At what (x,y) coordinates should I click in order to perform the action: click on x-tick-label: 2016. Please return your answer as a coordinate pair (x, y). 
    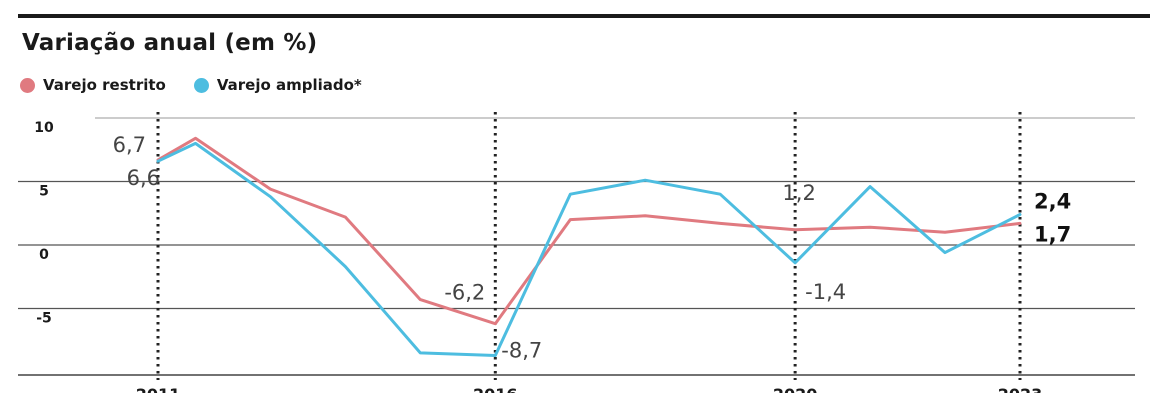
    Looking at the image, I should click on (495, 389).